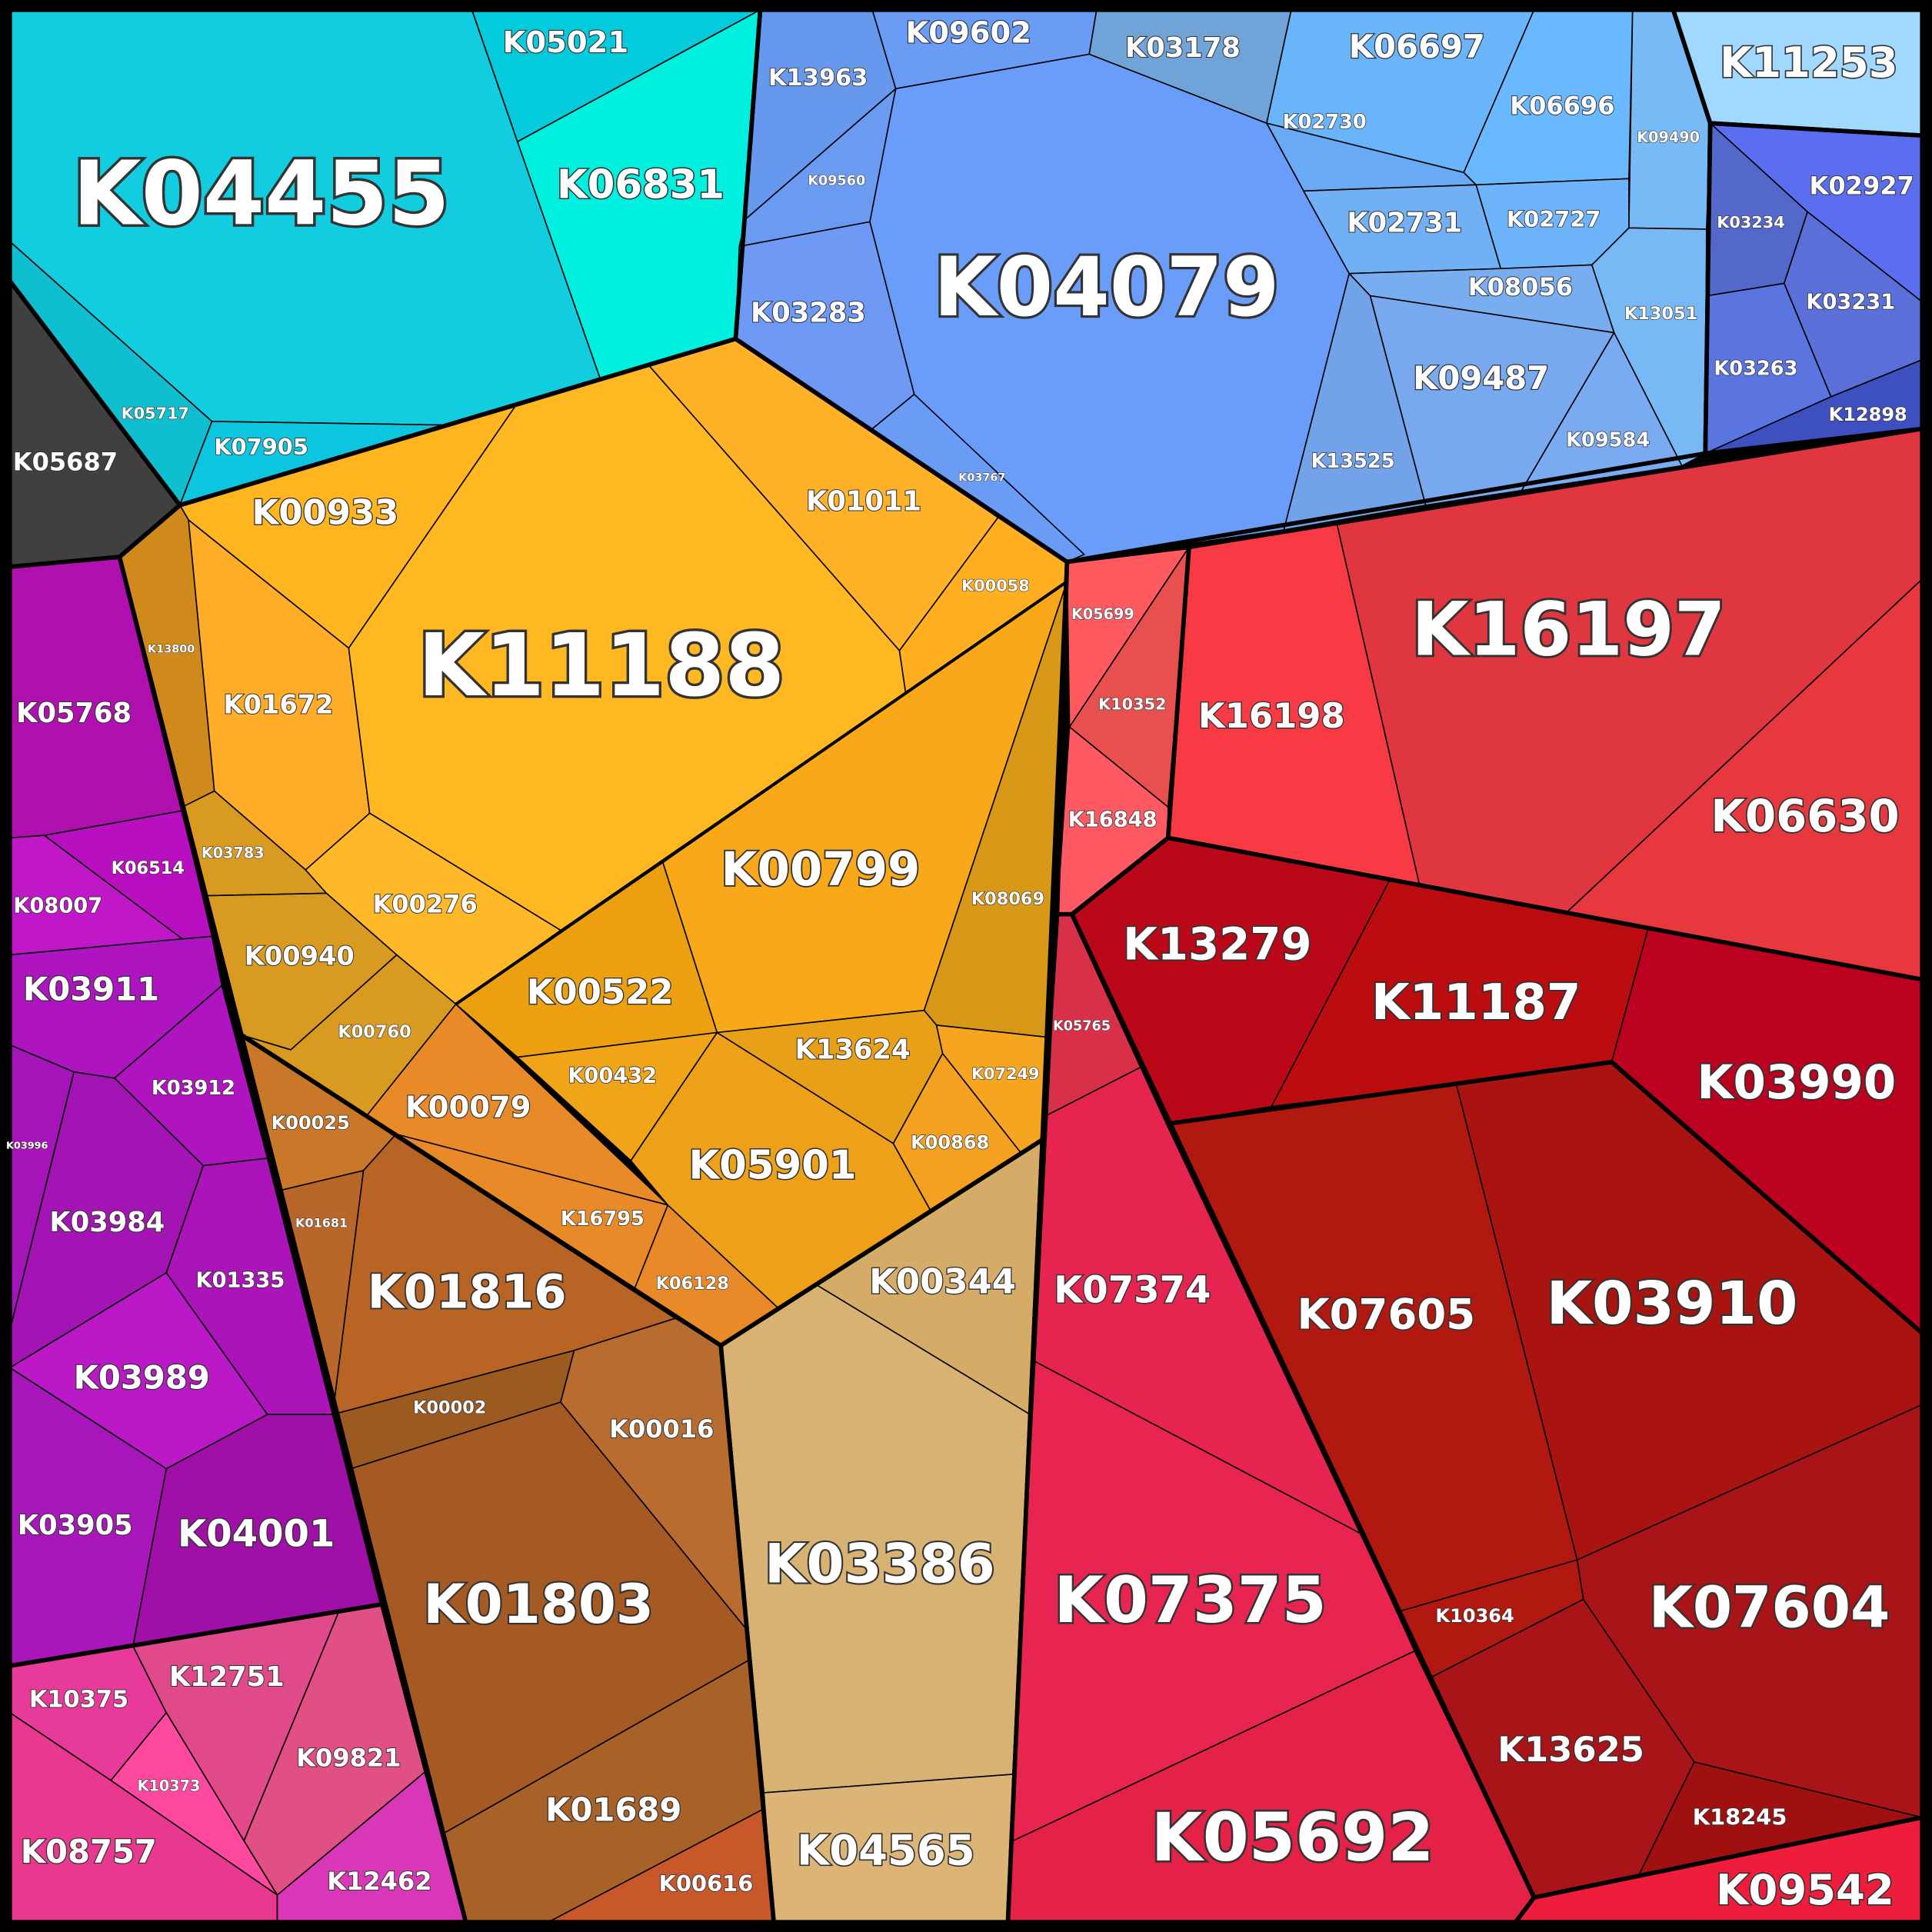 This screenshot has width=1932, height=1932. I want to click on cell-label: K03783, so click(233, 853).